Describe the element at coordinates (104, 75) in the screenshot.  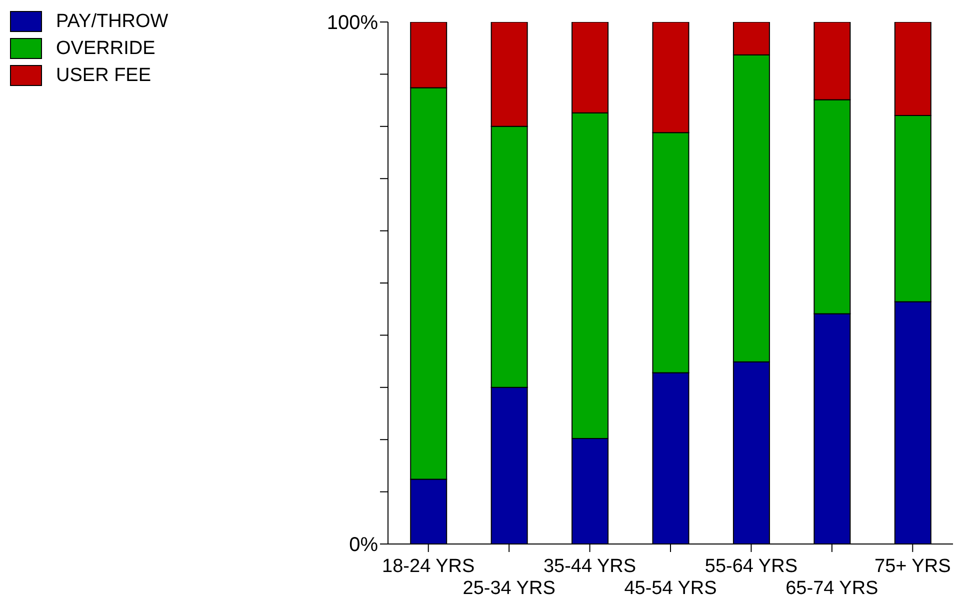
I see `legend-label: USER FEE` at that location.